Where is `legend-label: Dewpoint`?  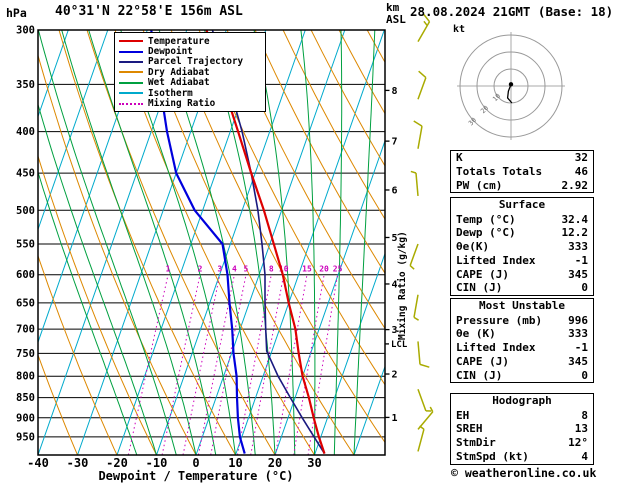 legend-label: Dewpoint is located at coordinates (170, 52).